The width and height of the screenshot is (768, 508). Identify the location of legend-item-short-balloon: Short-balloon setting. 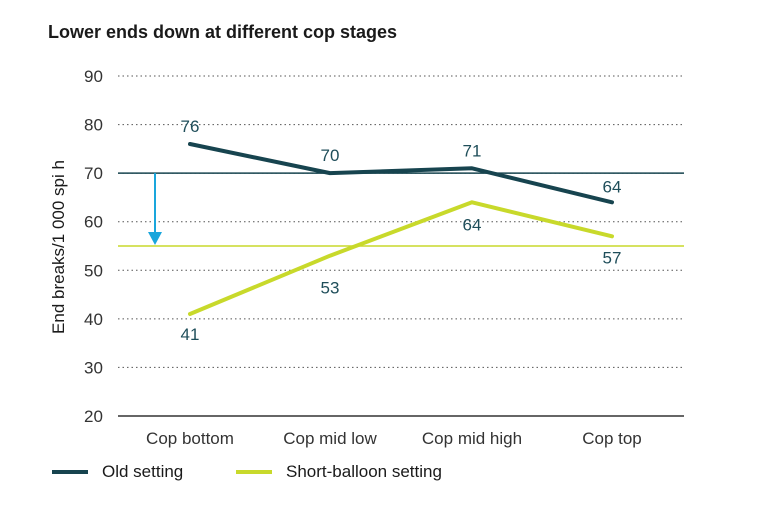
(339, 472).